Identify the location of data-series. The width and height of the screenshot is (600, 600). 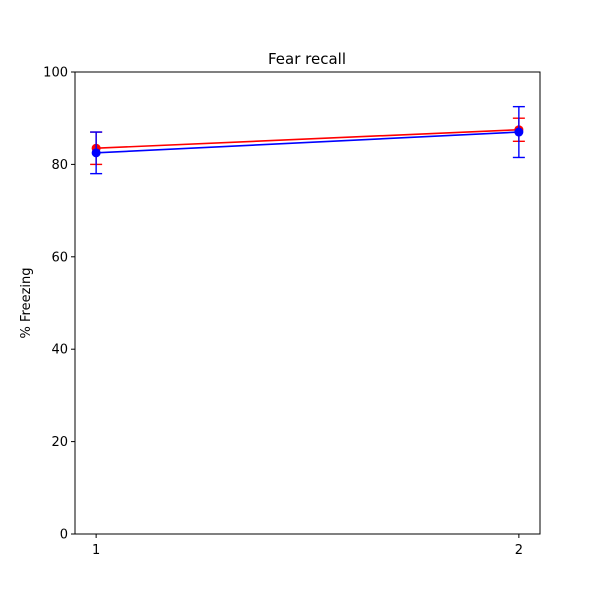
(307, 140).